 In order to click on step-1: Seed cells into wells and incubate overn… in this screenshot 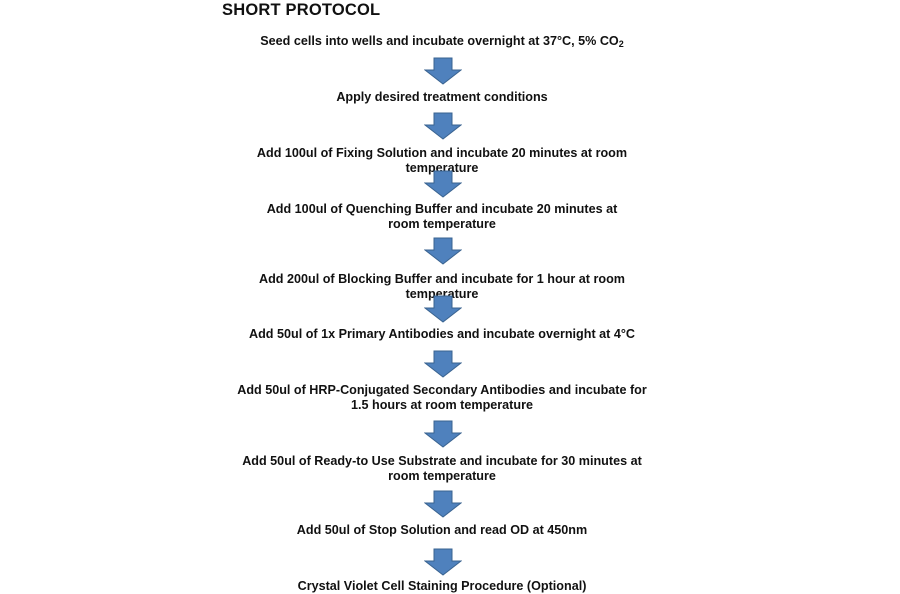, I will do `click(442, 43)`.